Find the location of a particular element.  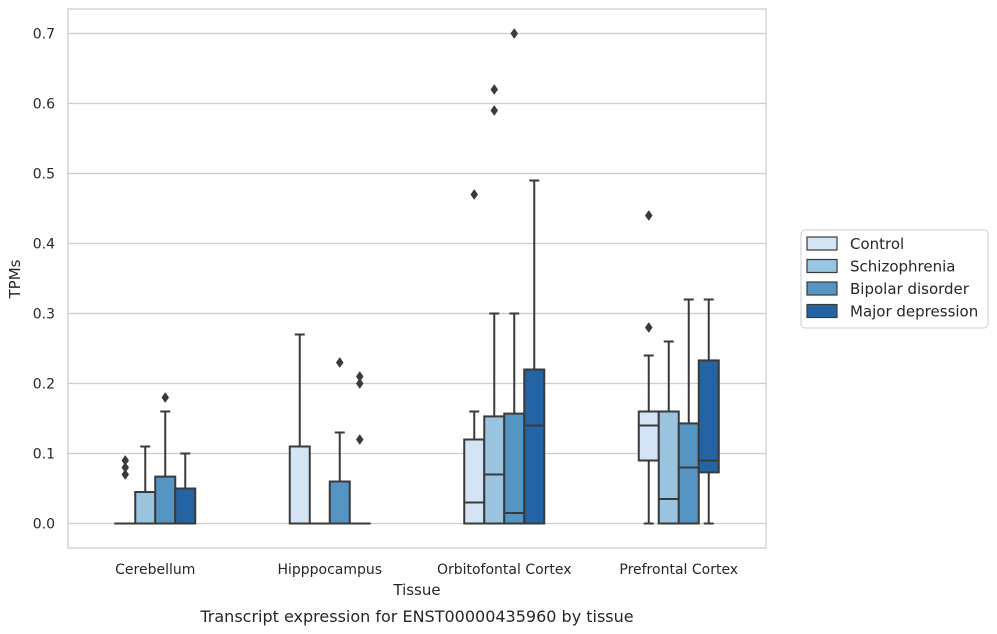

y-tick-label: 0.4 is located at coordinates (44, 245).